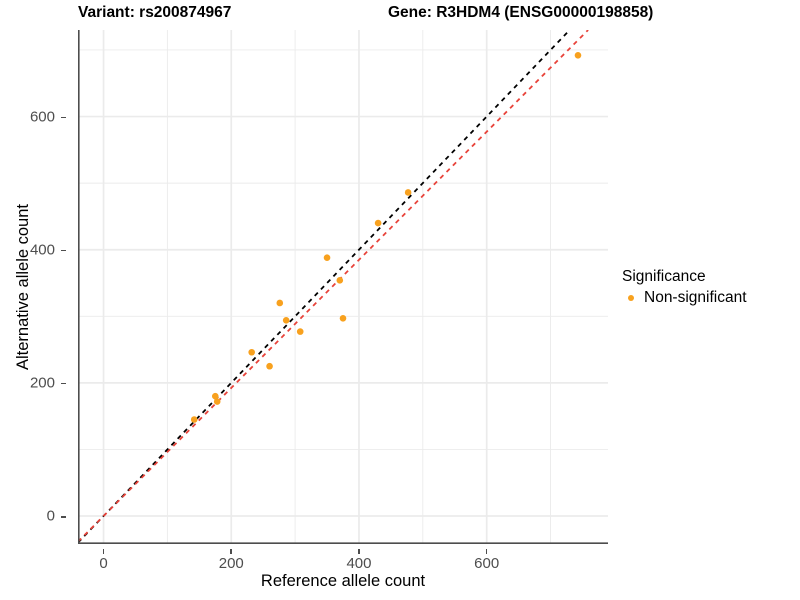 This screenshot has width=800, height=600. I want to click on x-axis-tick-labels: 0 200 400 600, so click(343, 560).